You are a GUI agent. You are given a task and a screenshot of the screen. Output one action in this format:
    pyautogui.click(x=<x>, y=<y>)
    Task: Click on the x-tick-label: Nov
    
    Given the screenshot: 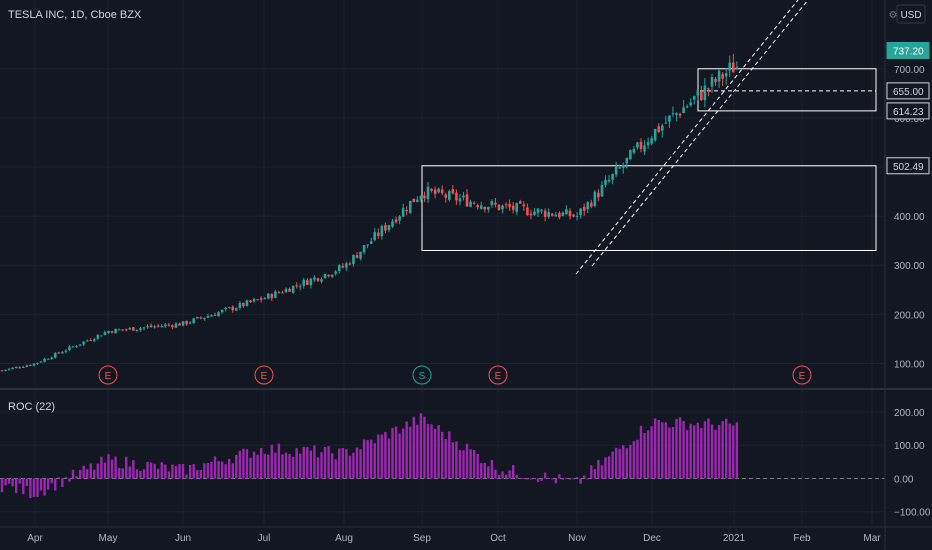 What is the action you would take?
    pyautogui.click(x=577, y=538)
    